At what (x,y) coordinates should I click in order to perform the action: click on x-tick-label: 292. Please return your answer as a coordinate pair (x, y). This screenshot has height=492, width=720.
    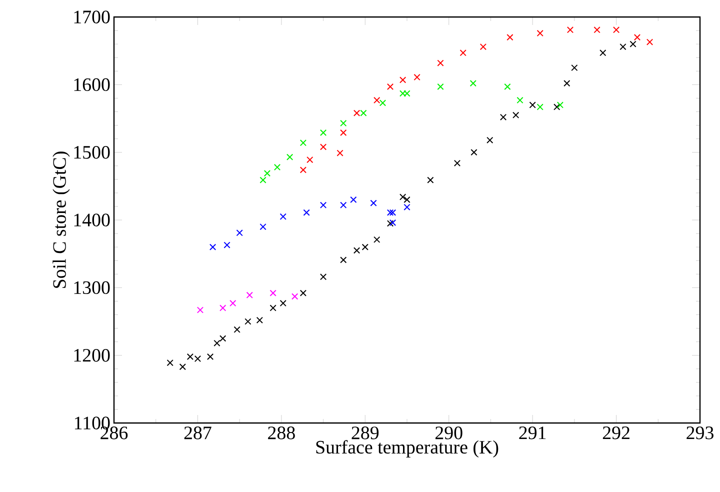
    Looking at the image, I should click on (616, 433).